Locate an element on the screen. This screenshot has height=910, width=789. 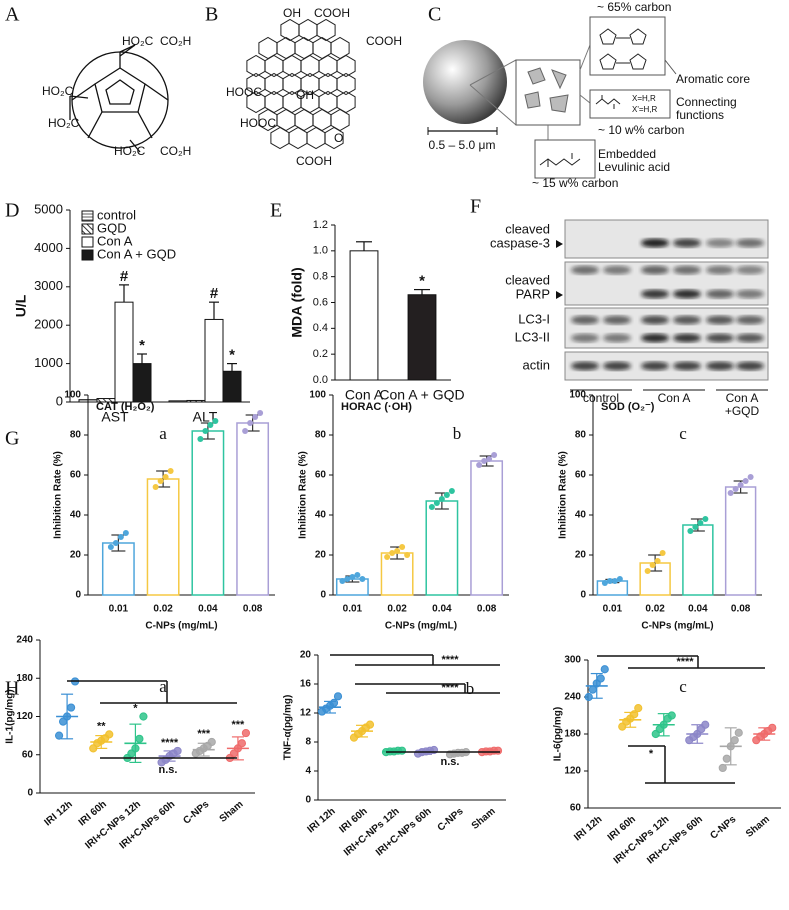
chem-label: O is located at coordinates (338, 138).